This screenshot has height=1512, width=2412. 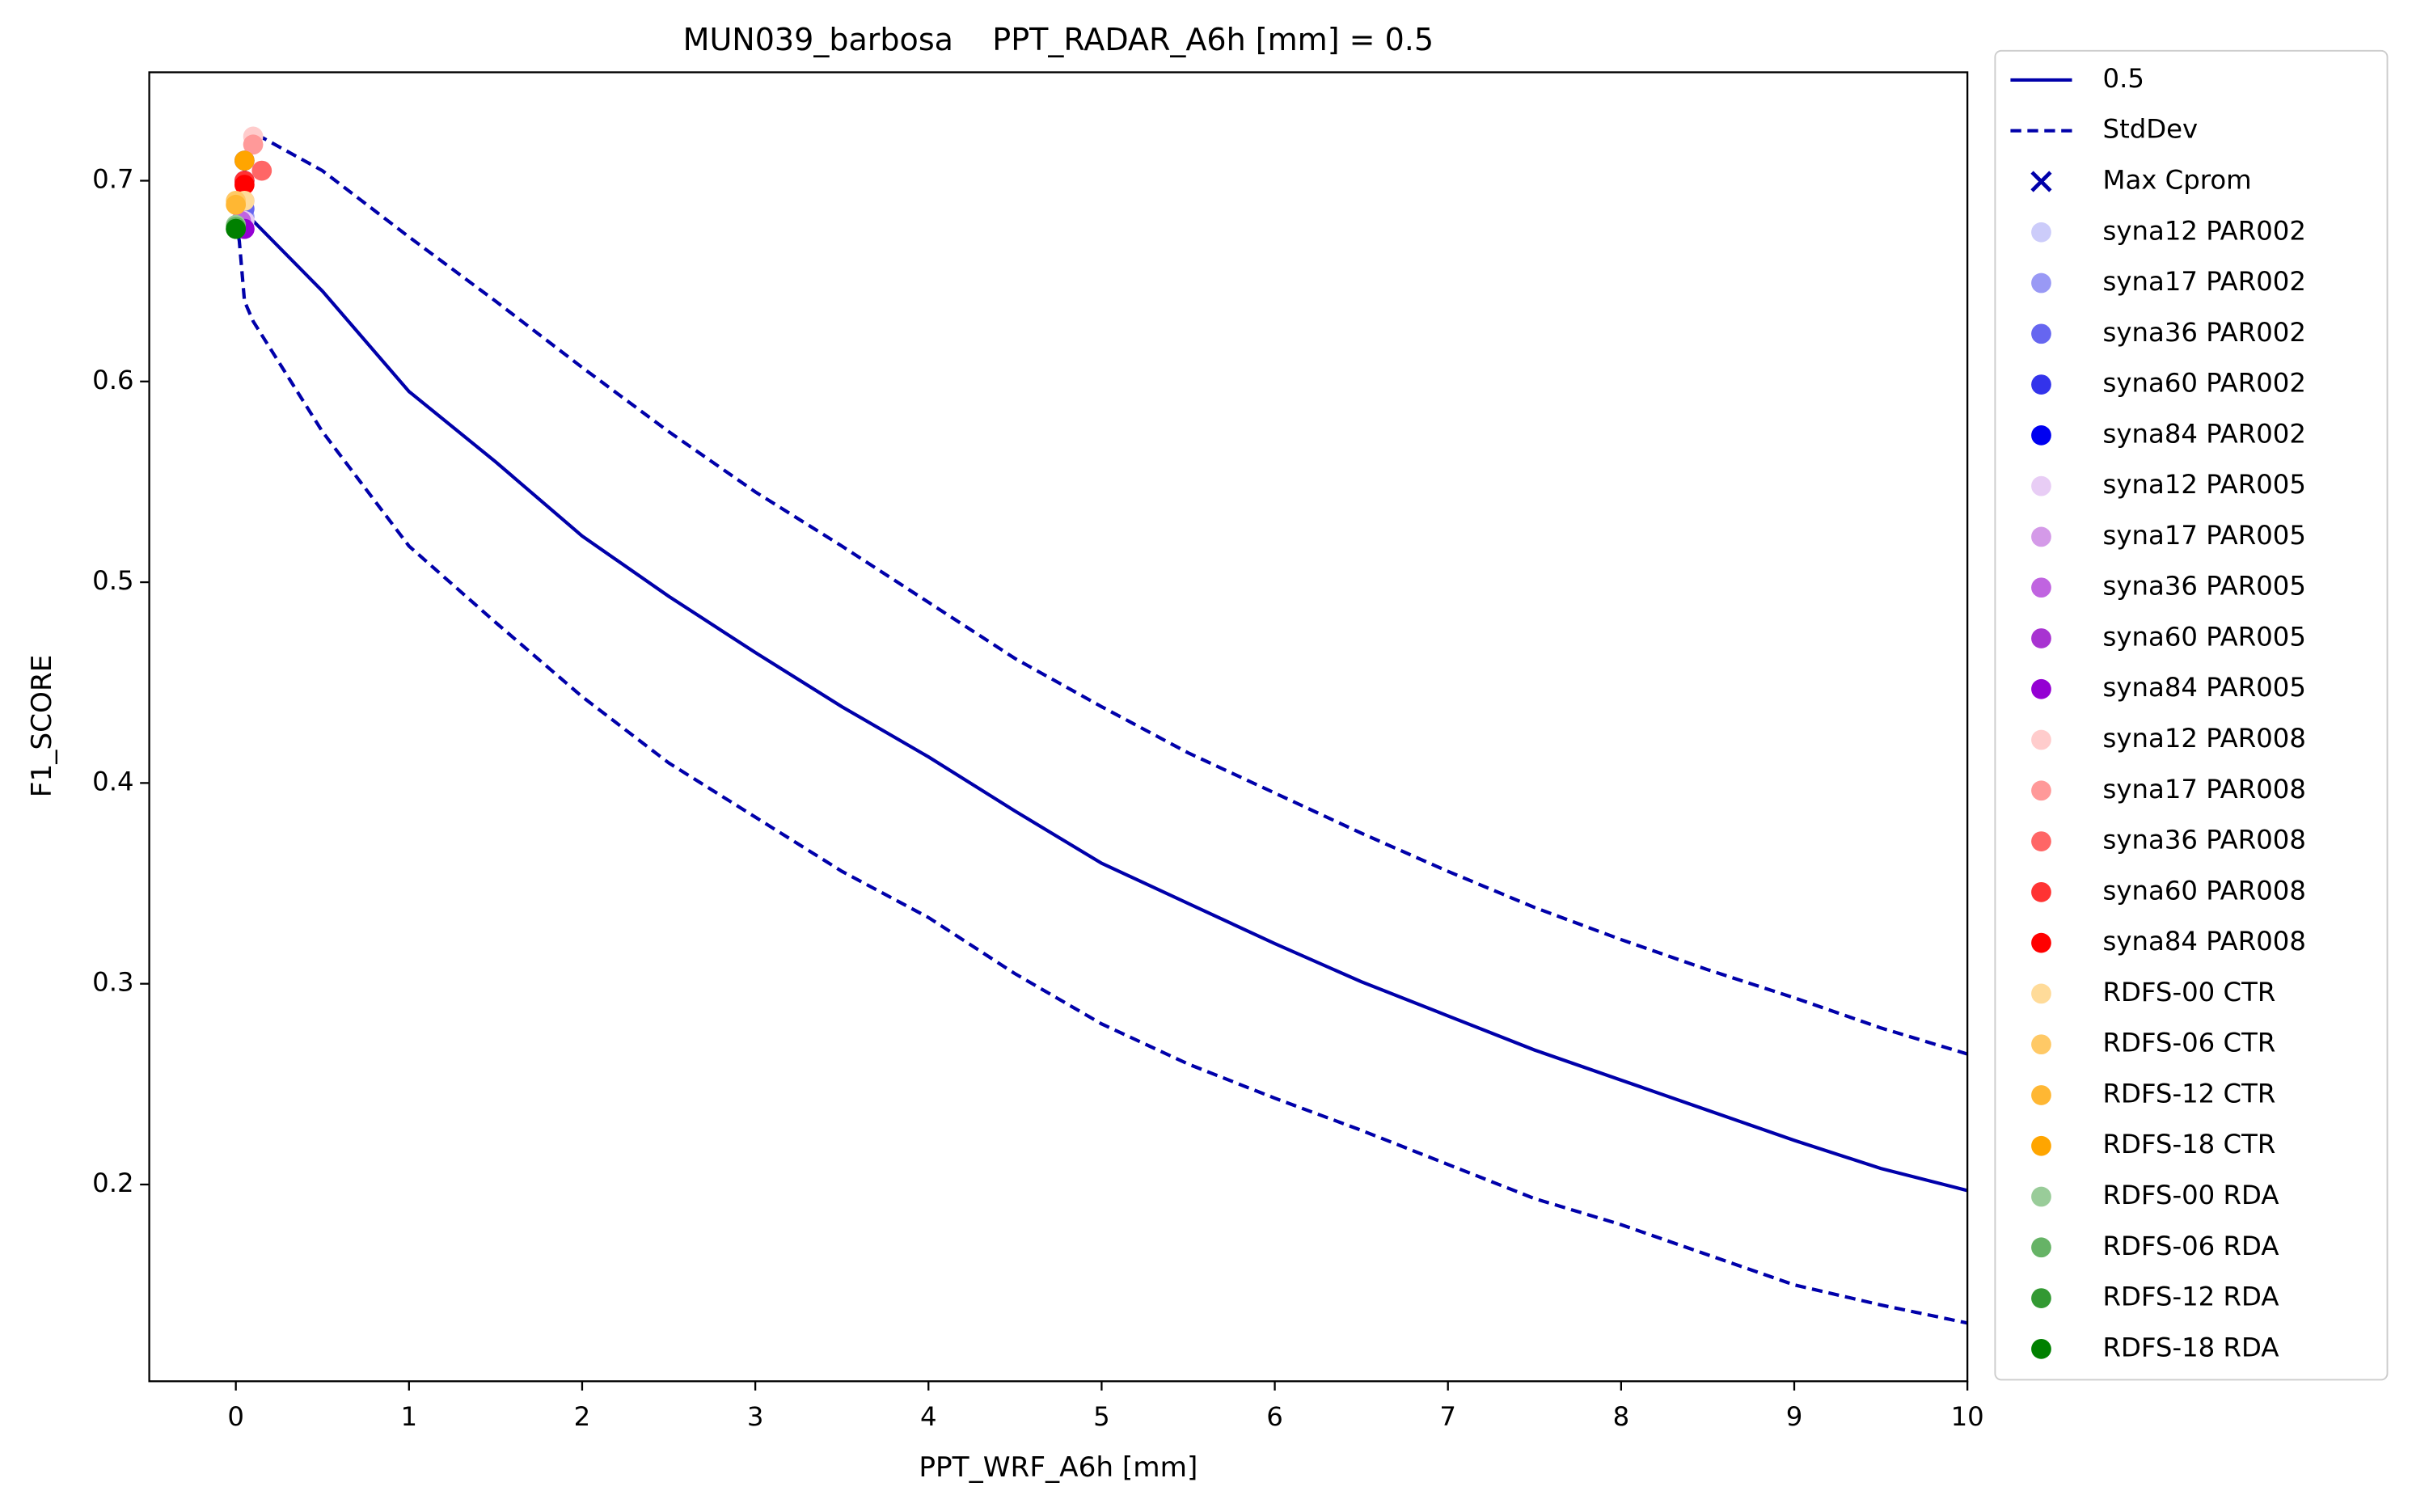 I want to click on x-axis-label: PPT_WRF_A6h [mm], so click(x=1058, y=1467).